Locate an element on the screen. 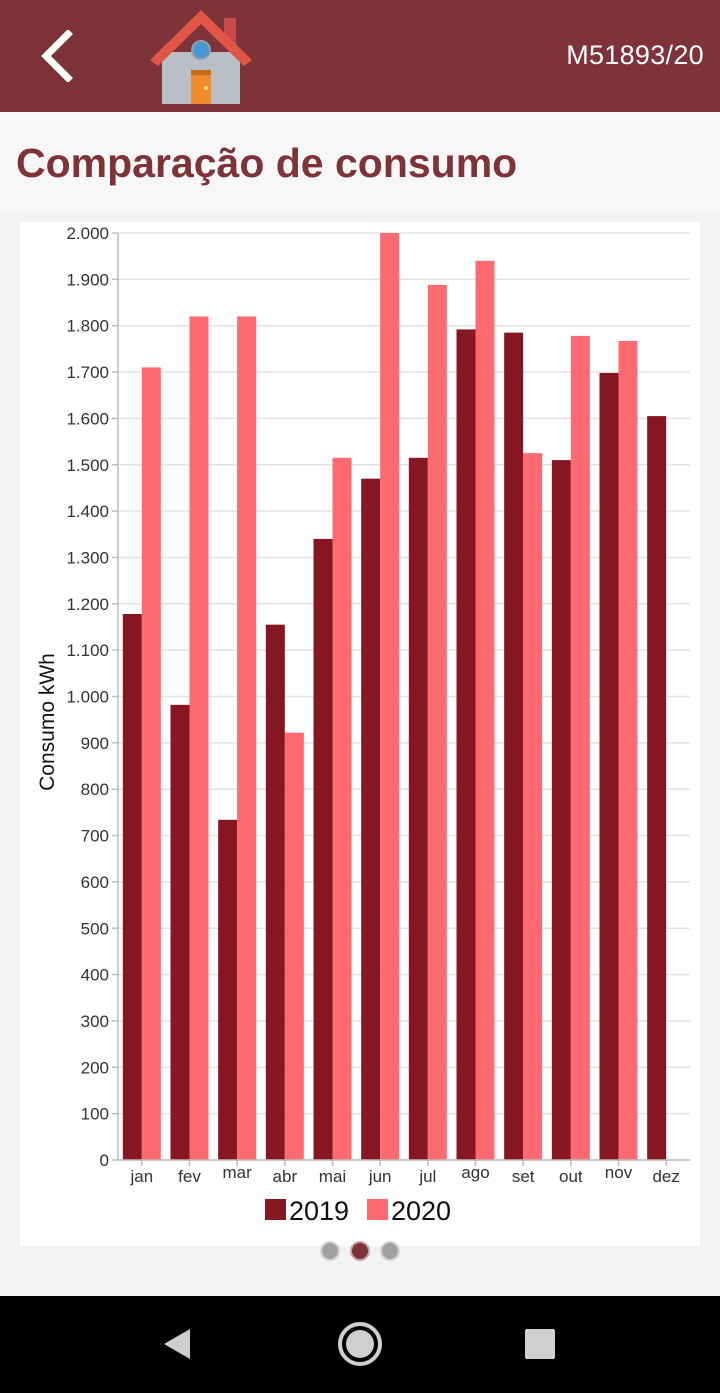 The width and height of the screenshot is (720, 1393). y-tick-label: 1.700 is located at coordinates (87, 372).